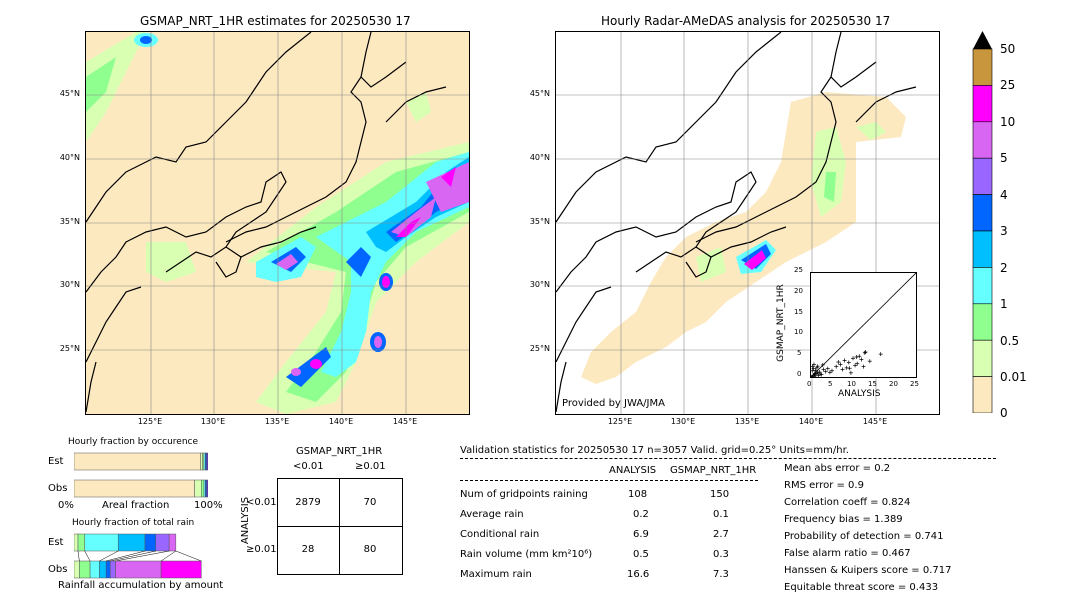 The width and height of the screenshot is (1080, 612). I want to click on totalrain-xlabel: Rainfall accumulation by amount, so click(141, 585).